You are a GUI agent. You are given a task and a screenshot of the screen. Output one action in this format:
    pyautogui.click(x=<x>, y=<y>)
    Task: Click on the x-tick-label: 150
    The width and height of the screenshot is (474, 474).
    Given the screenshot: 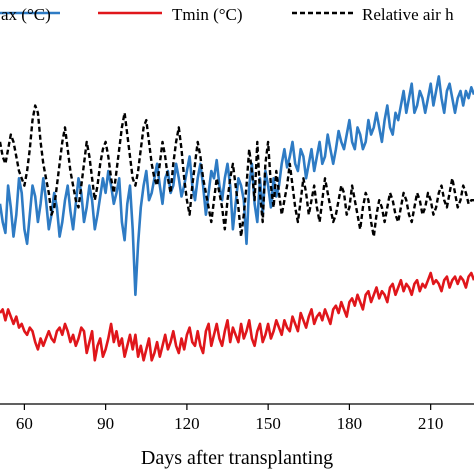 What is the action you would take?
    pyautogui.click(x=268, y=423)
    